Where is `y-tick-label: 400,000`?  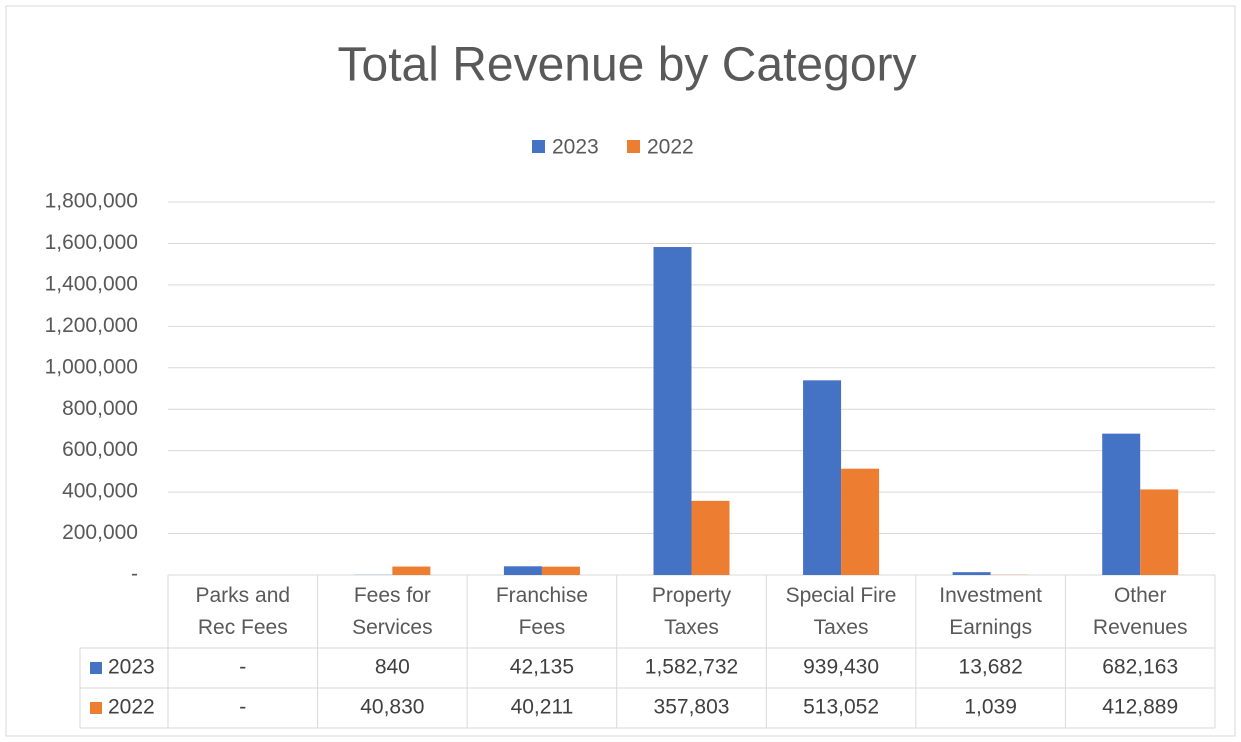 y-tick-label: 400,000 is located at coordinates (100, 491).